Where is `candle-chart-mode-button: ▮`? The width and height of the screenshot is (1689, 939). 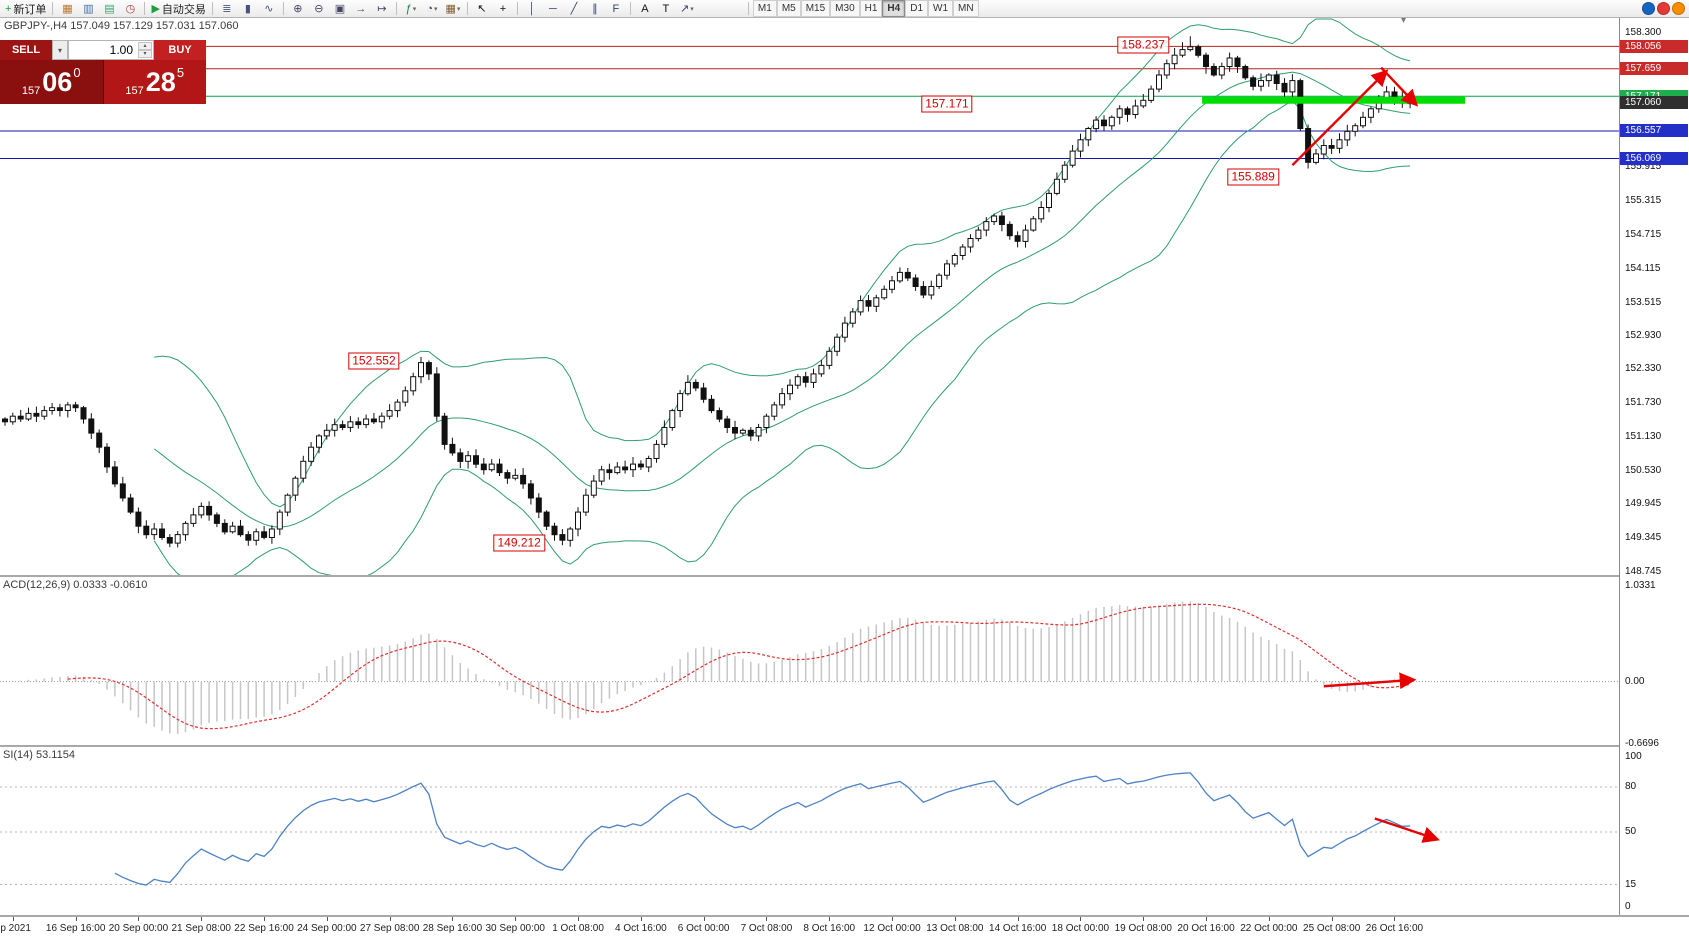
candle-chart-mode-button: ▮ is located at coordinates (248, 9).